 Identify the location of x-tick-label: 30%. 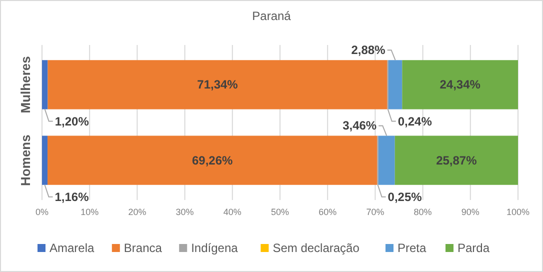
(185, 212).